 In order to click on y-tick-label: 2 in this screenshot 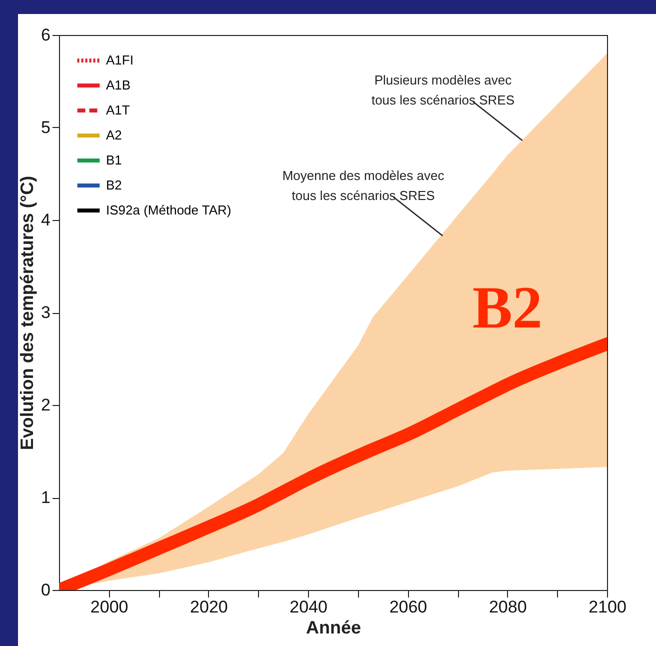, I will do `click(45, 405)`.